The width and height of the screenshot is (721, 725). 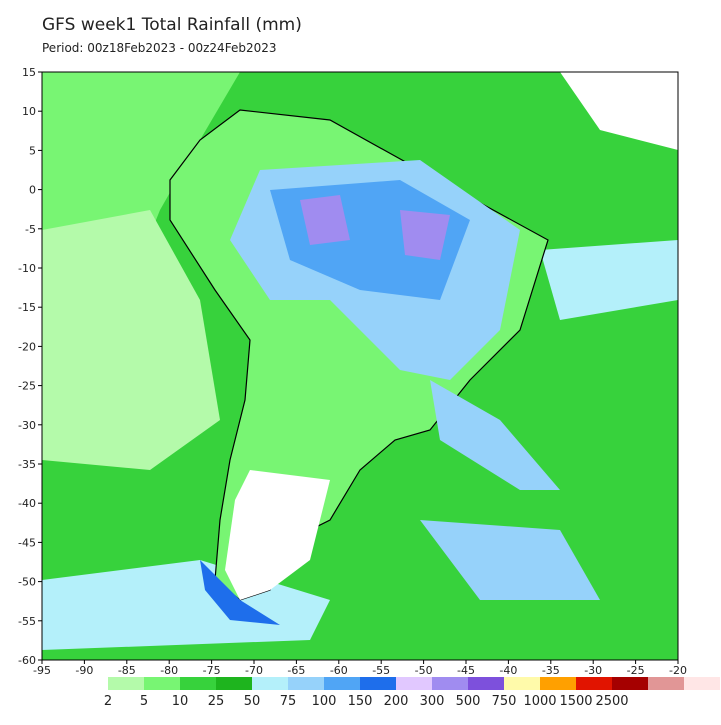 What do you see at coordinates (27, 386) in the screenshot?
I see `lat-tick-label: -25` at bounding box center [27, 386].